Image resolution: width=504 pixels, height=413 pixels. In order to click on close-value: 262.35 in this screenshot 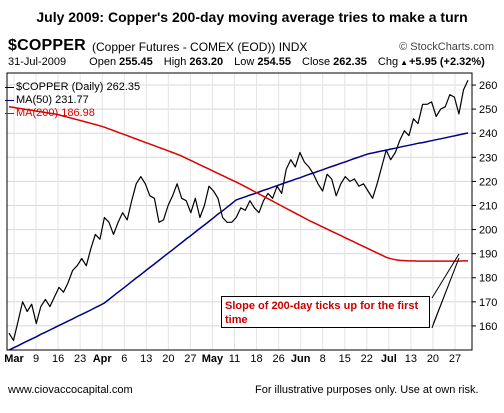, I will do `click(350, 62)`.